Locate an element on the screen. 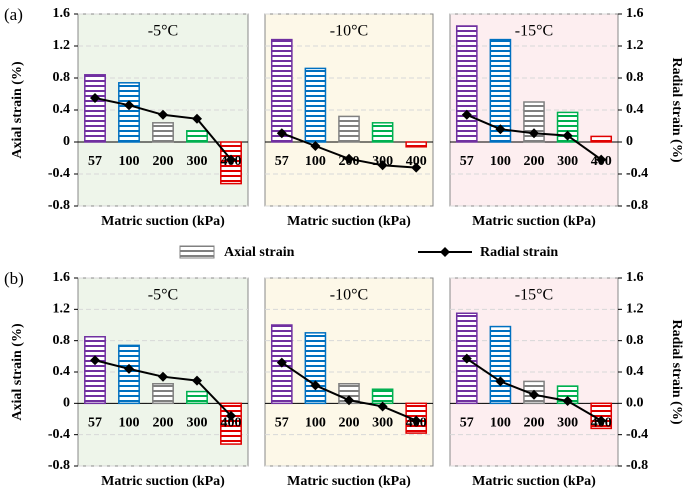 Image resolution: width=691 pixels, height=493 pixels. y-axis-label: Axial strain (%) is located at coordinates (17, 110).